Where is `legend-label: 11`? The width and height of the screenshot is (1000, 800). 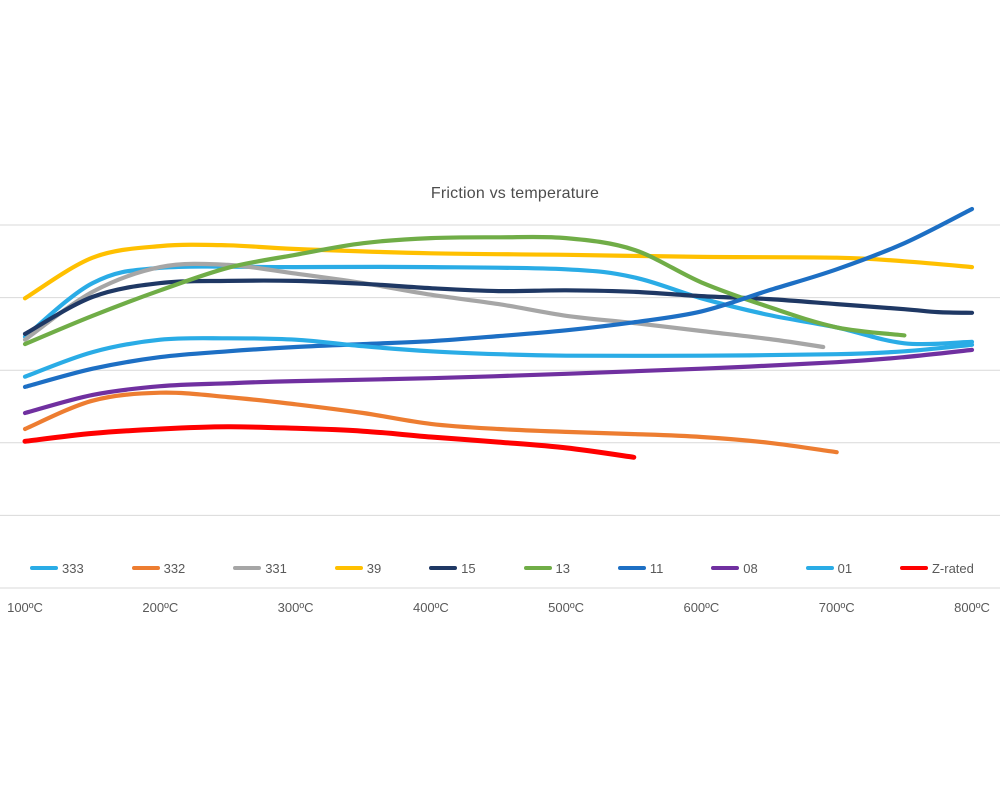
legend-label: 11 is located at coordinates (656, 568).